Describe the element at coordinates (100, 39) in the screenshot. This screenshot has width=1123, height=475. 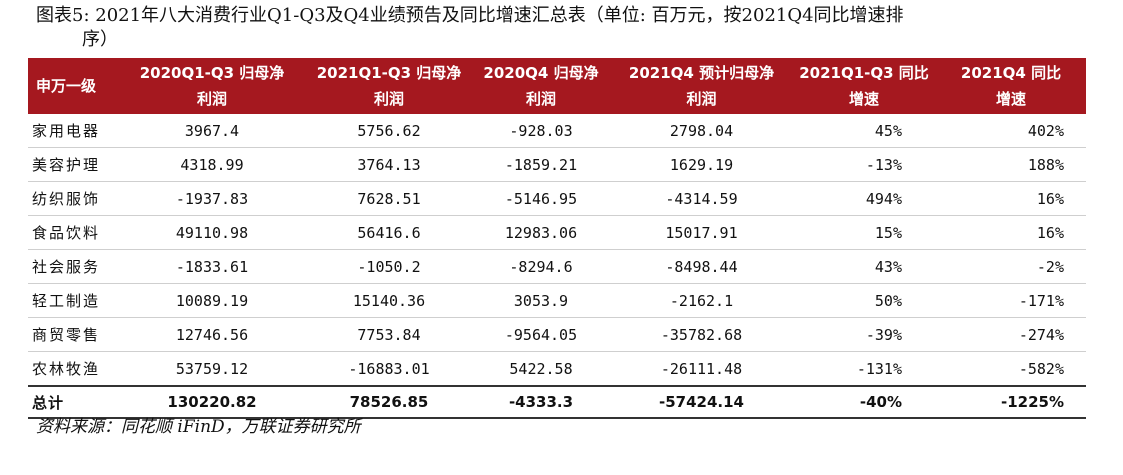
I see `figure-title-line2: 序）` at that location.